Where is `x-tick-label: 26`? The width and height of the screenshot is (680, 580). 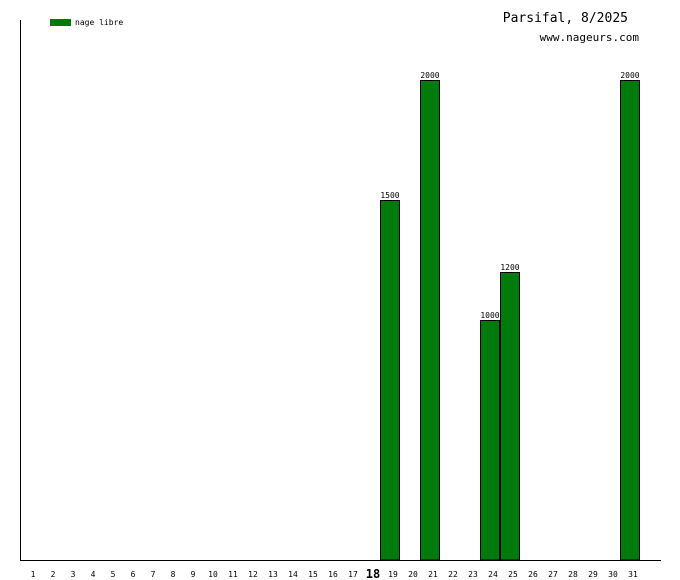
x-tick-label: 26 is located at coordinates (533, 574).